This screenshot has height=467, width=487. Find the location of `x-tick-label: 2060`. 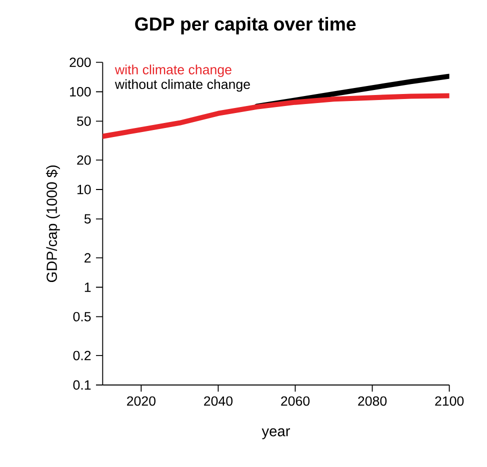

x-tick-label: 2060 is located at coordinates (295, 401).